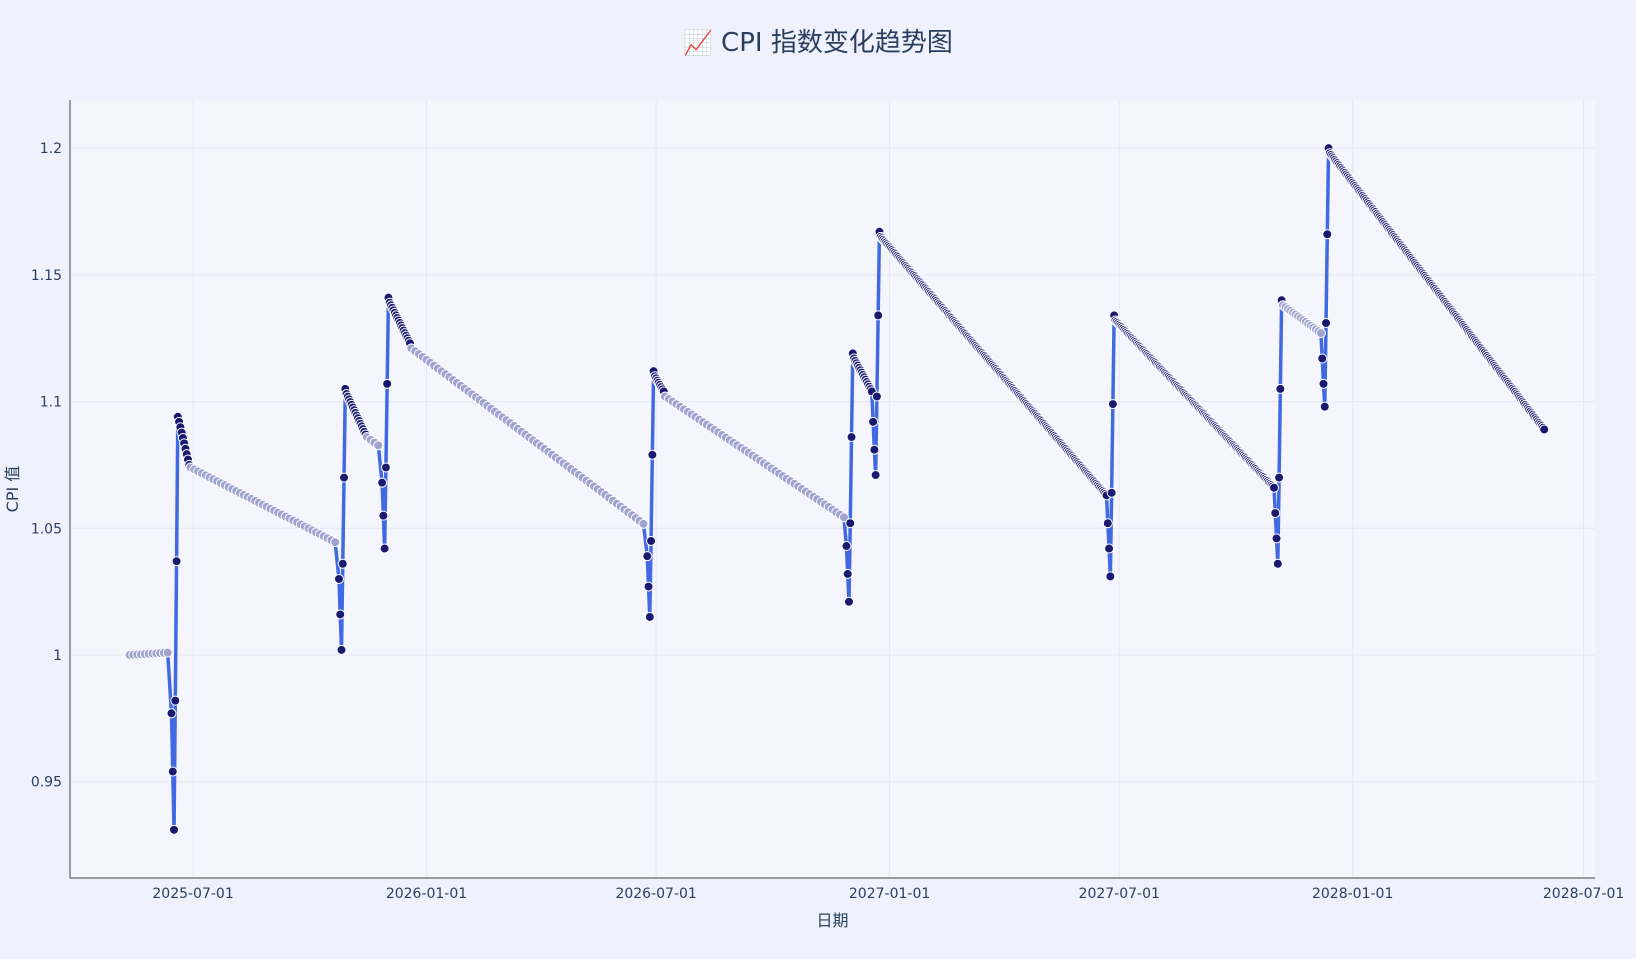 This screenshot has width=1636, height=959. I want to click on y-axis-title: CPI 值, so click(12, 489).